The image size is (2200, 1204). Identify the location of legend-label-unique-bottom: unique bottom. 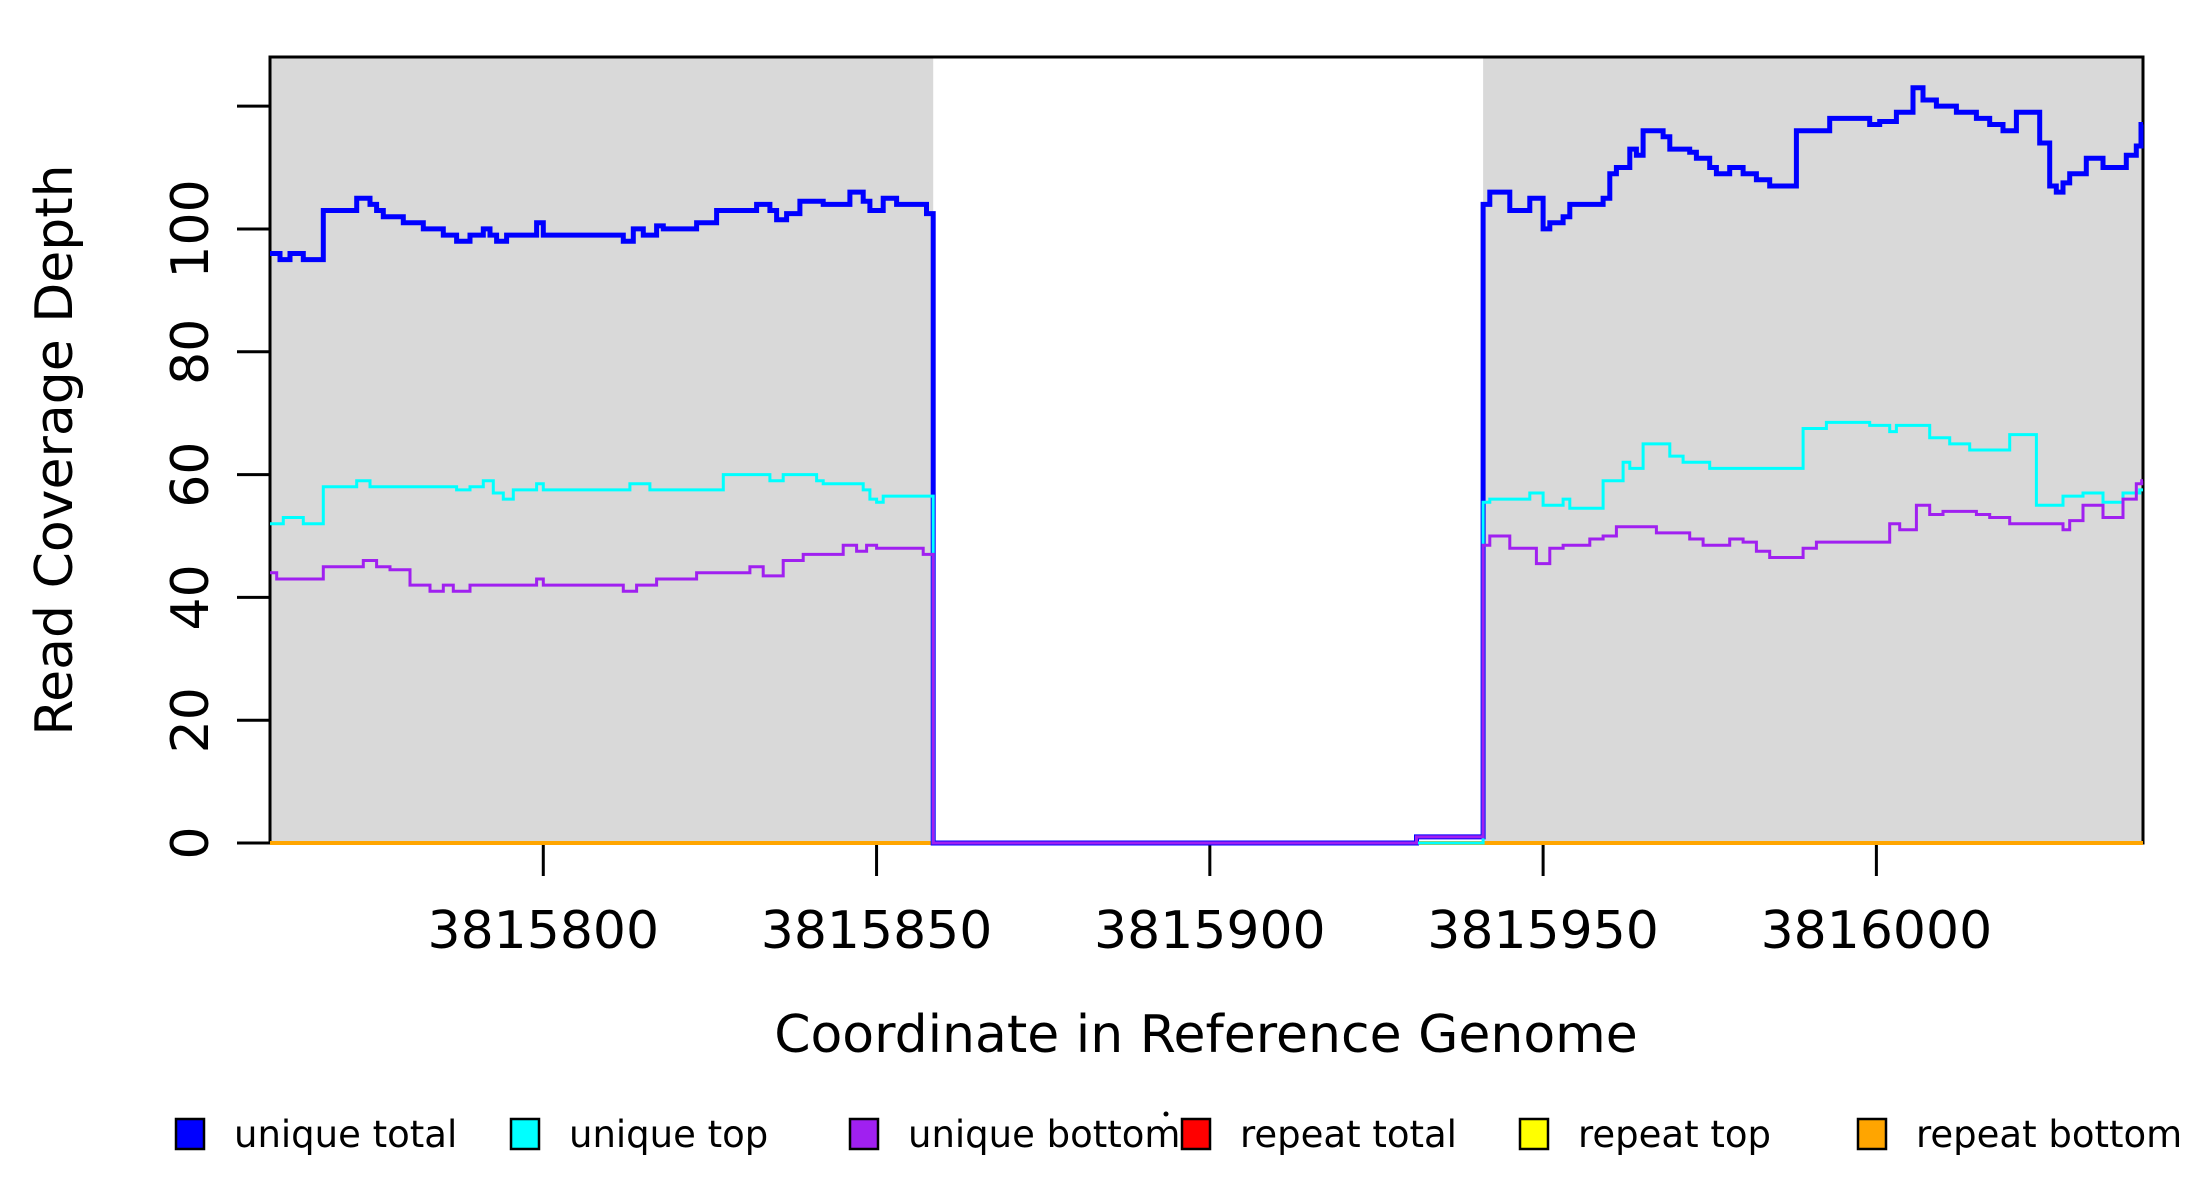
(1044, 1134).